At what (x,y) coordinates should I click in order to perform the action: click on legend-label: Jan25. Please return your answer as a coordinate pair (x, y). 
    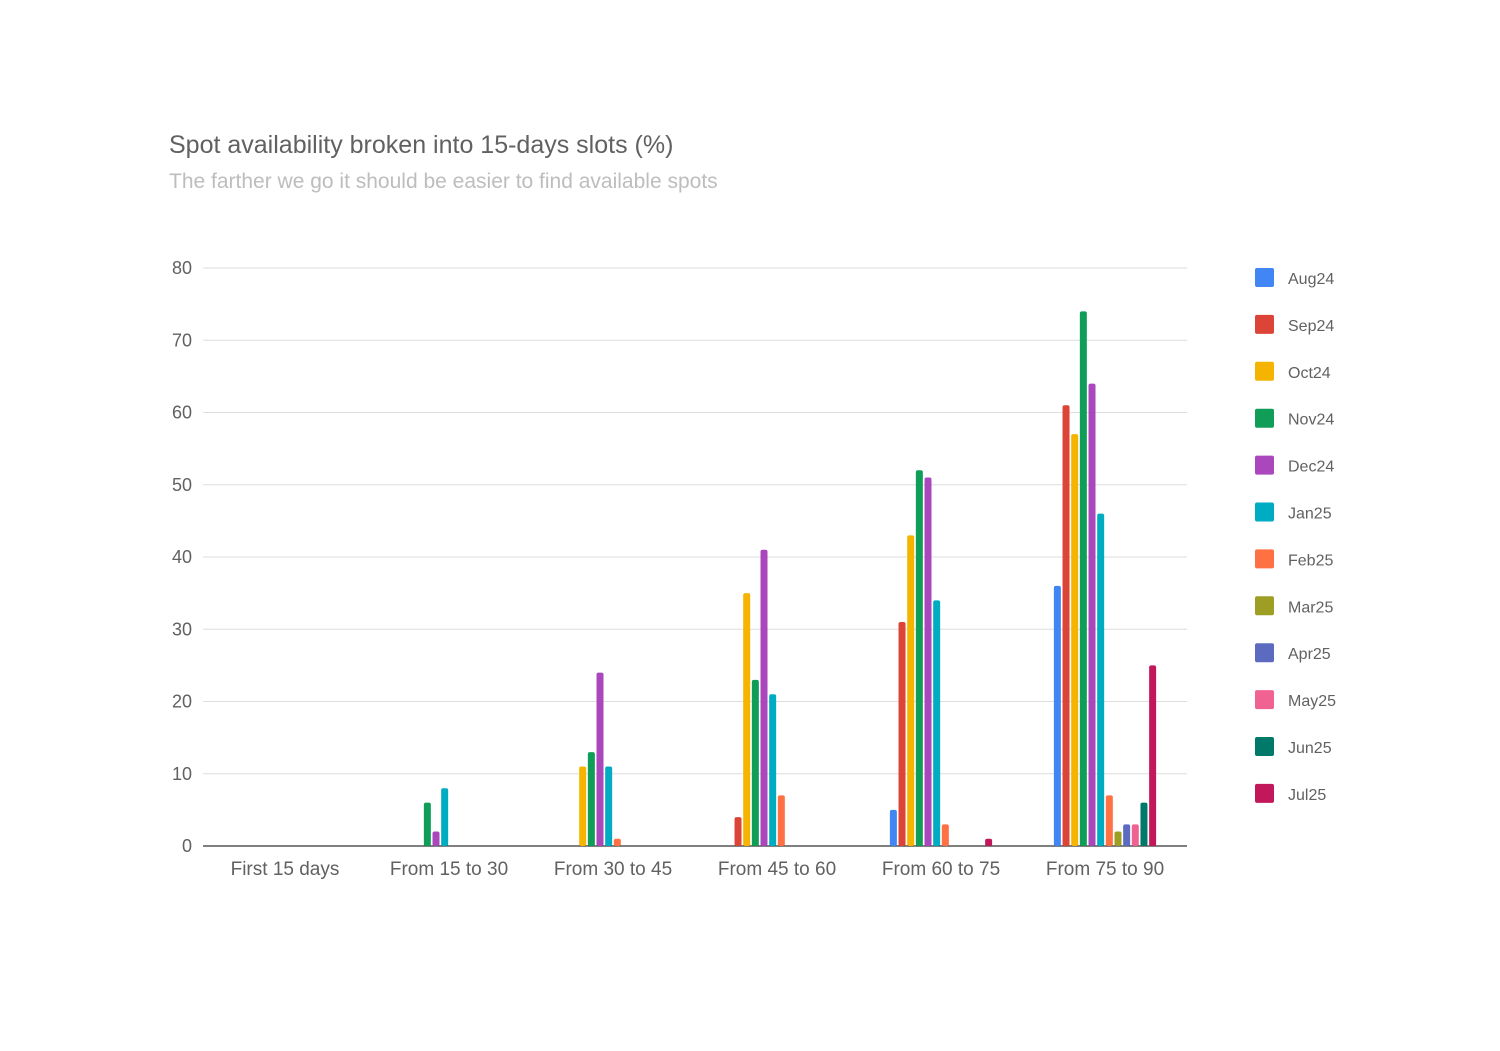
    Looking at the image, I should click on (1310, 514).